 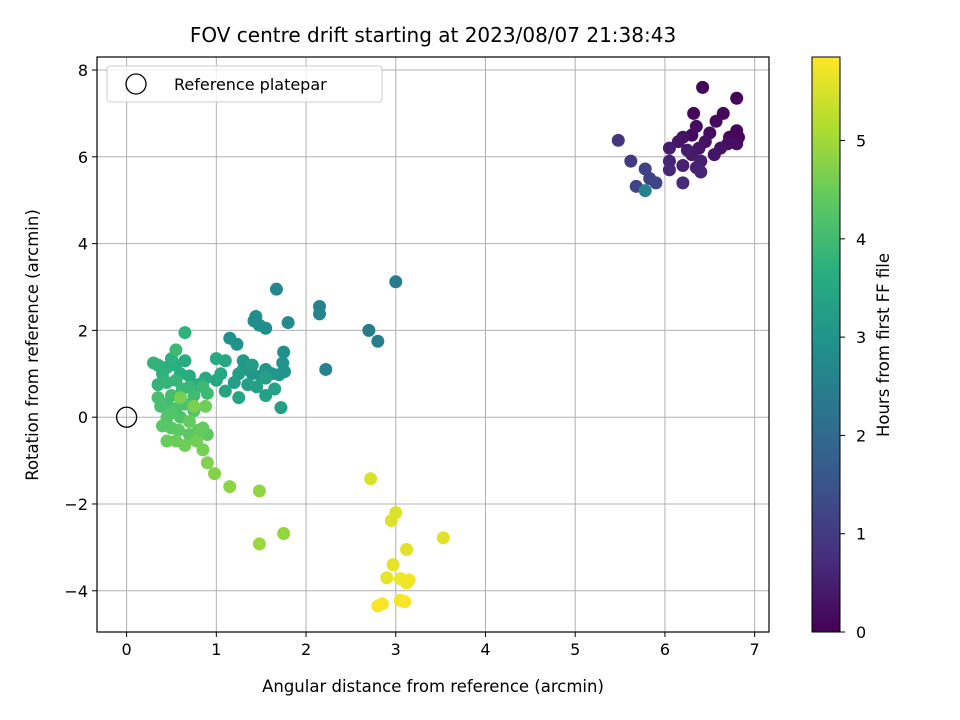 I want to click on legend-label: Reference platepar, so click(x=250, y=84).